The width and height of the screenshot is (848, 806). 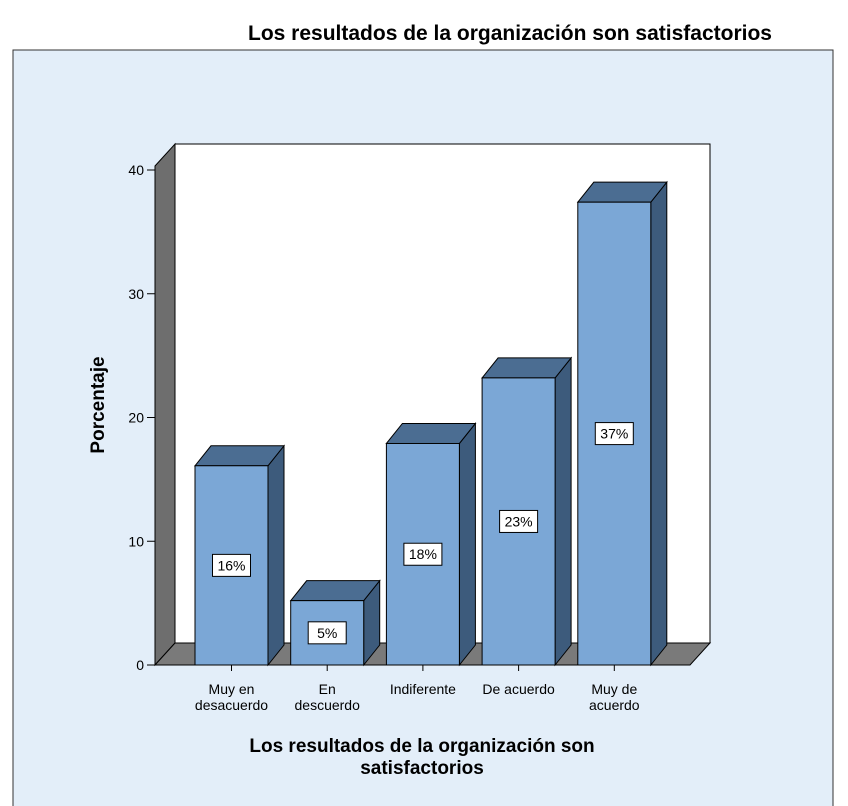 What do you see at coordinates (231, 697) in the screenshot?
I see `x-tick-label: Muy en desacuerdo` at bounding box center [231, 697].